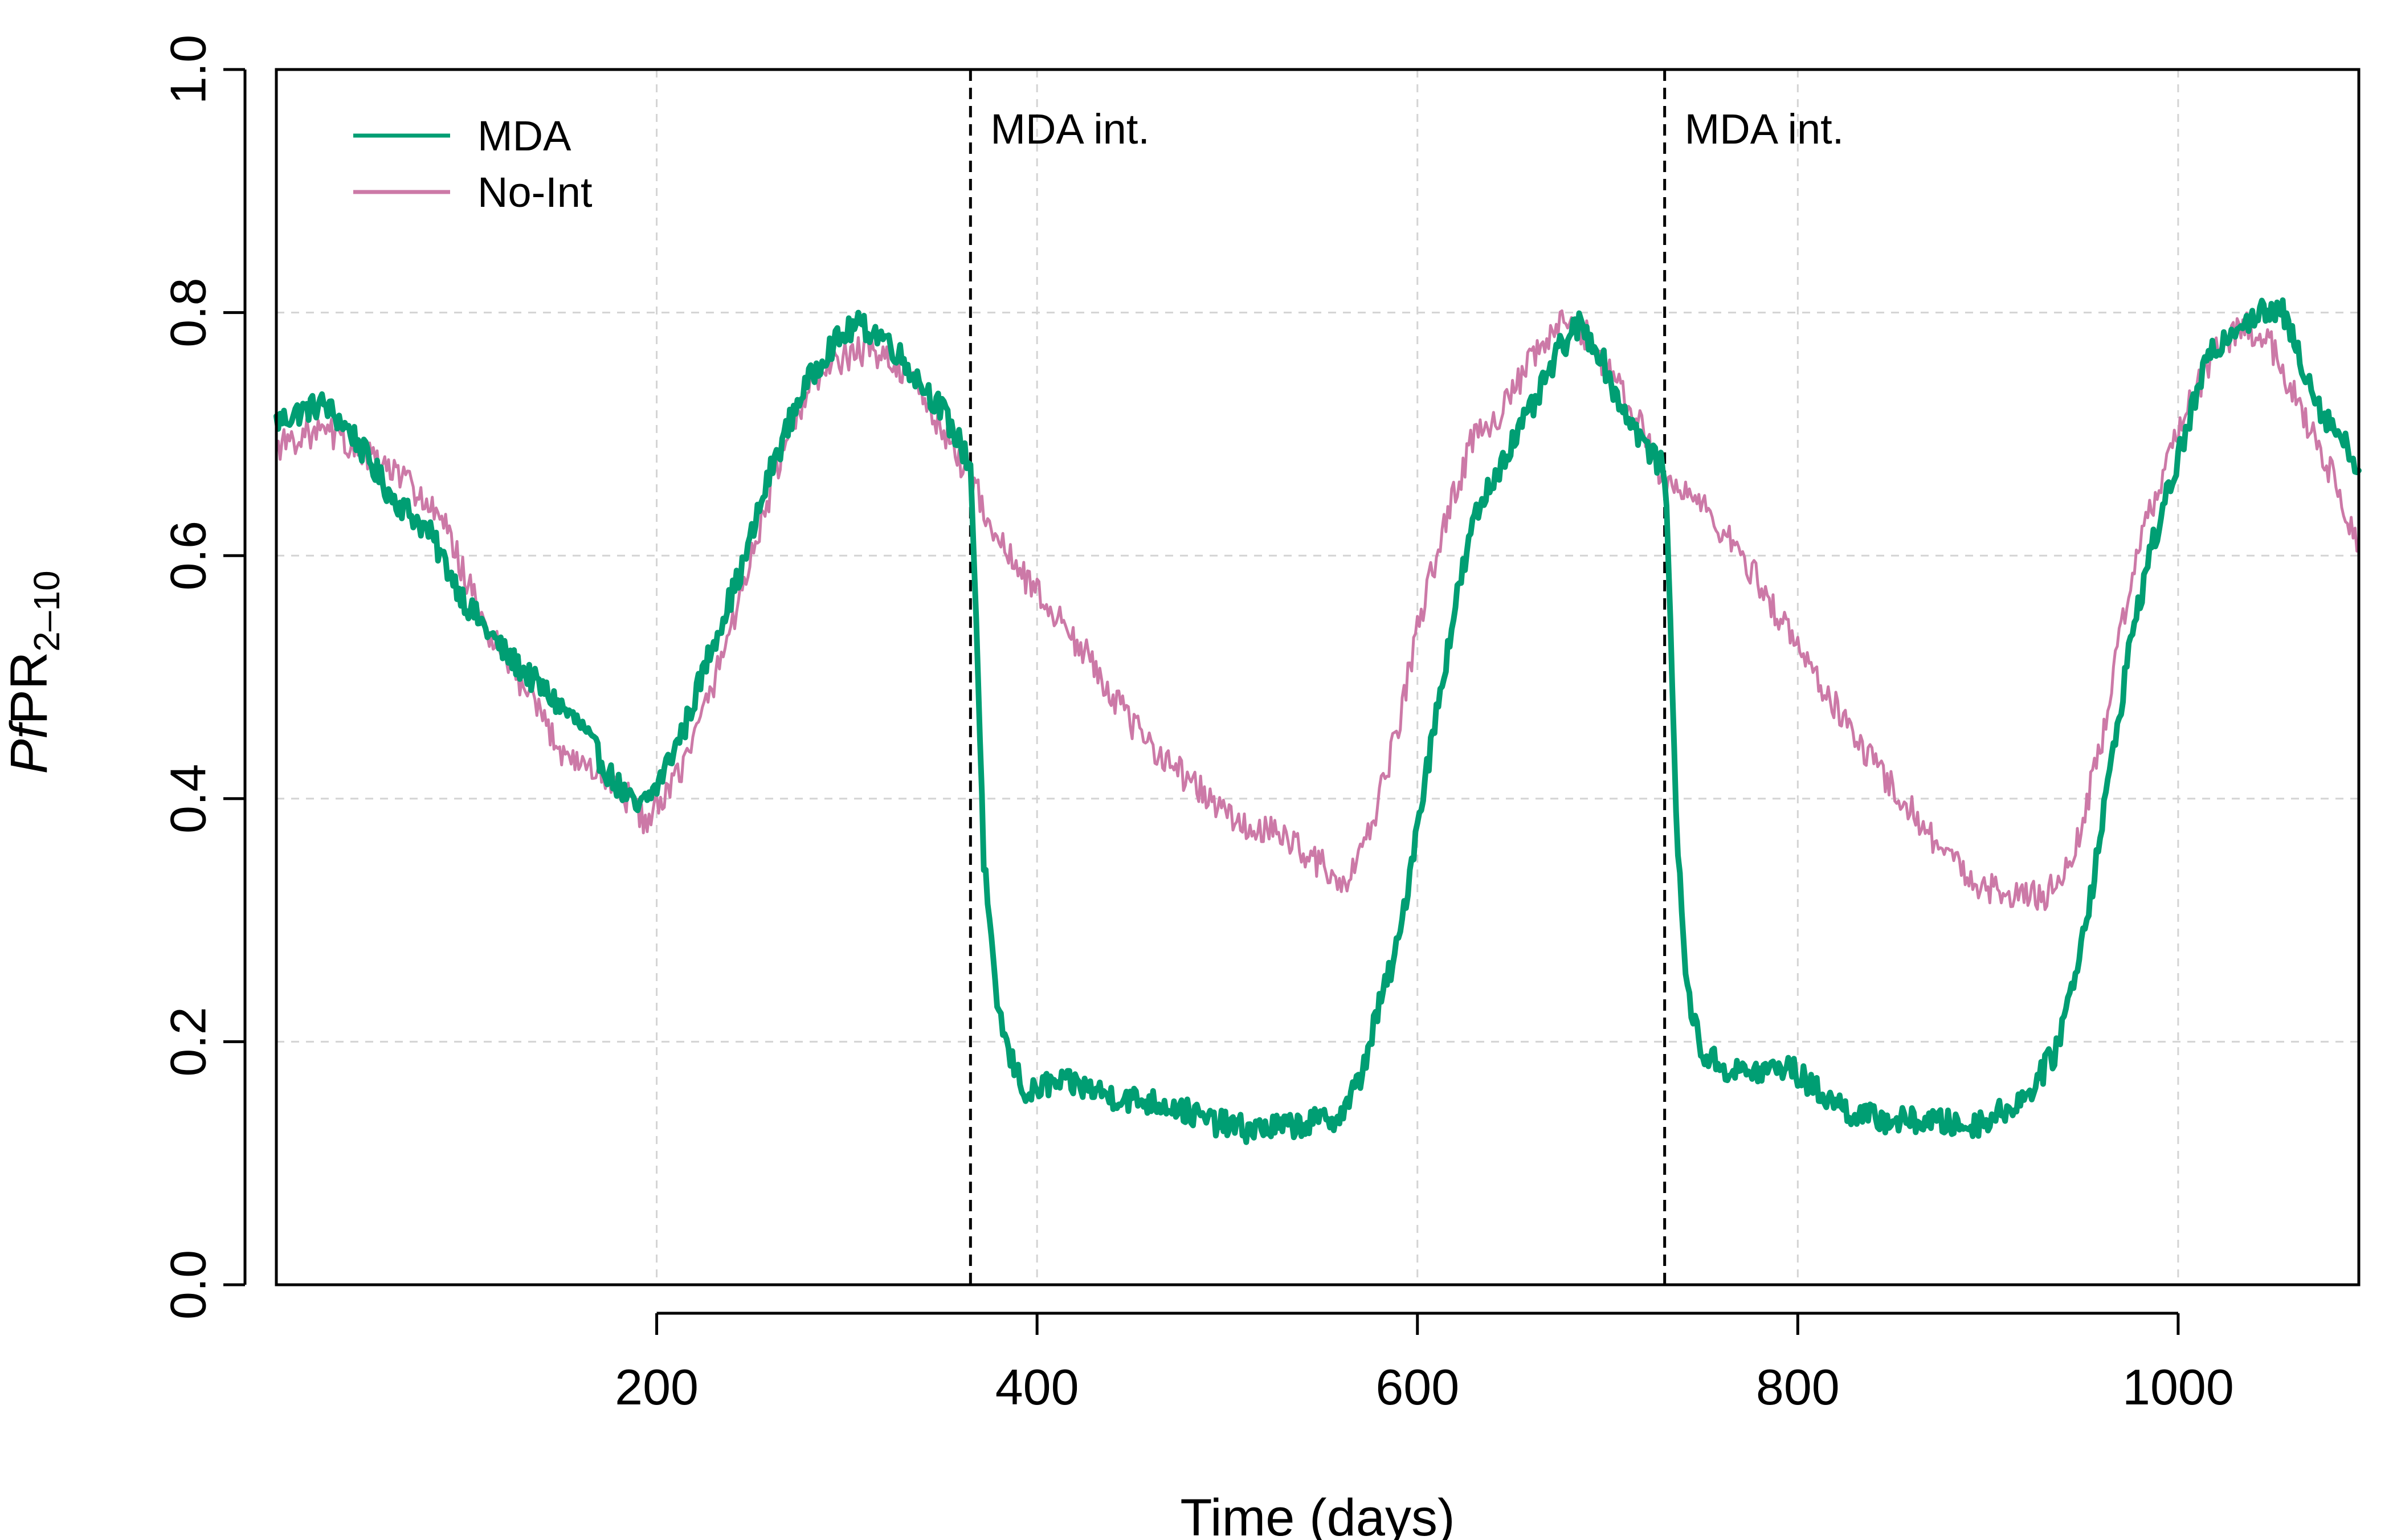 This screenshot has height=1540, width=2393. What do you see at coordinates (29, 747) in the screenshot?
I see `y-axis-title-italic: Pf` at bounding box center [29, 747].